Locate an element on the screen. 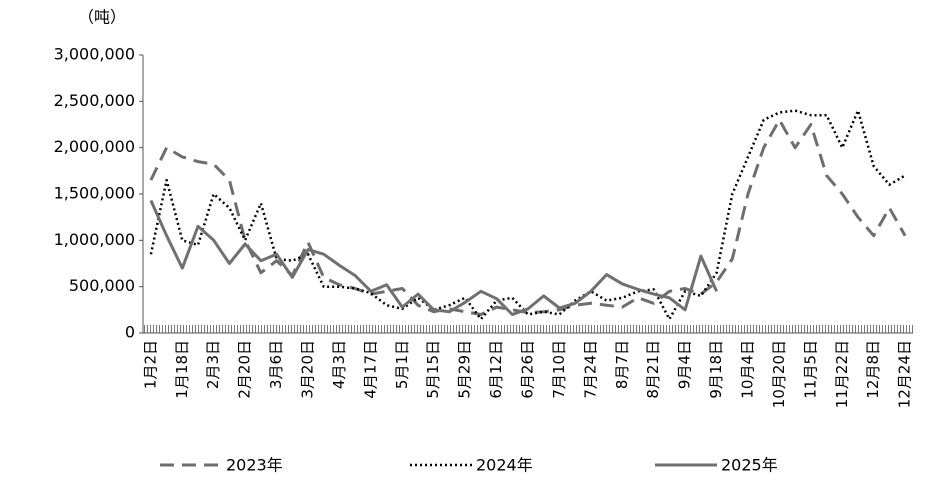  x-tick-label: 5月15日 is located at coordinates (433, 369).